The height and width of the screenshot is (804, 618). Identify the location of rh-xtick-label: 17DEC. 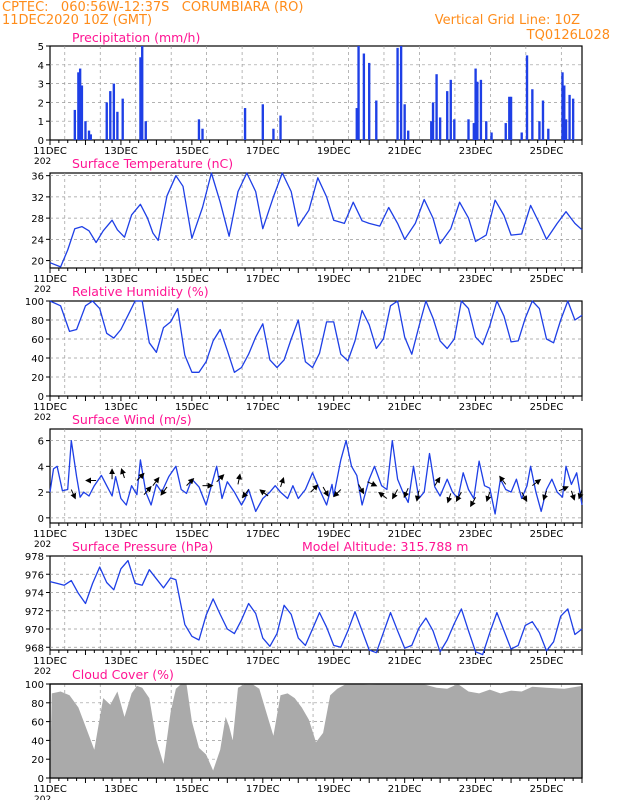
(263, 407).